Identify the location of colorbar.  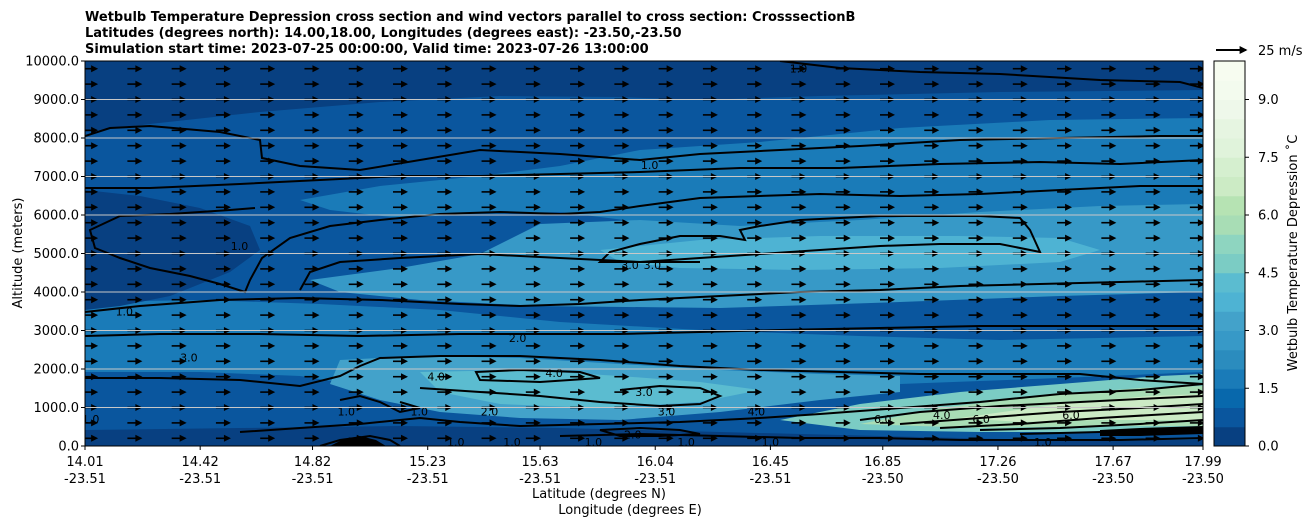
(1229, 254).